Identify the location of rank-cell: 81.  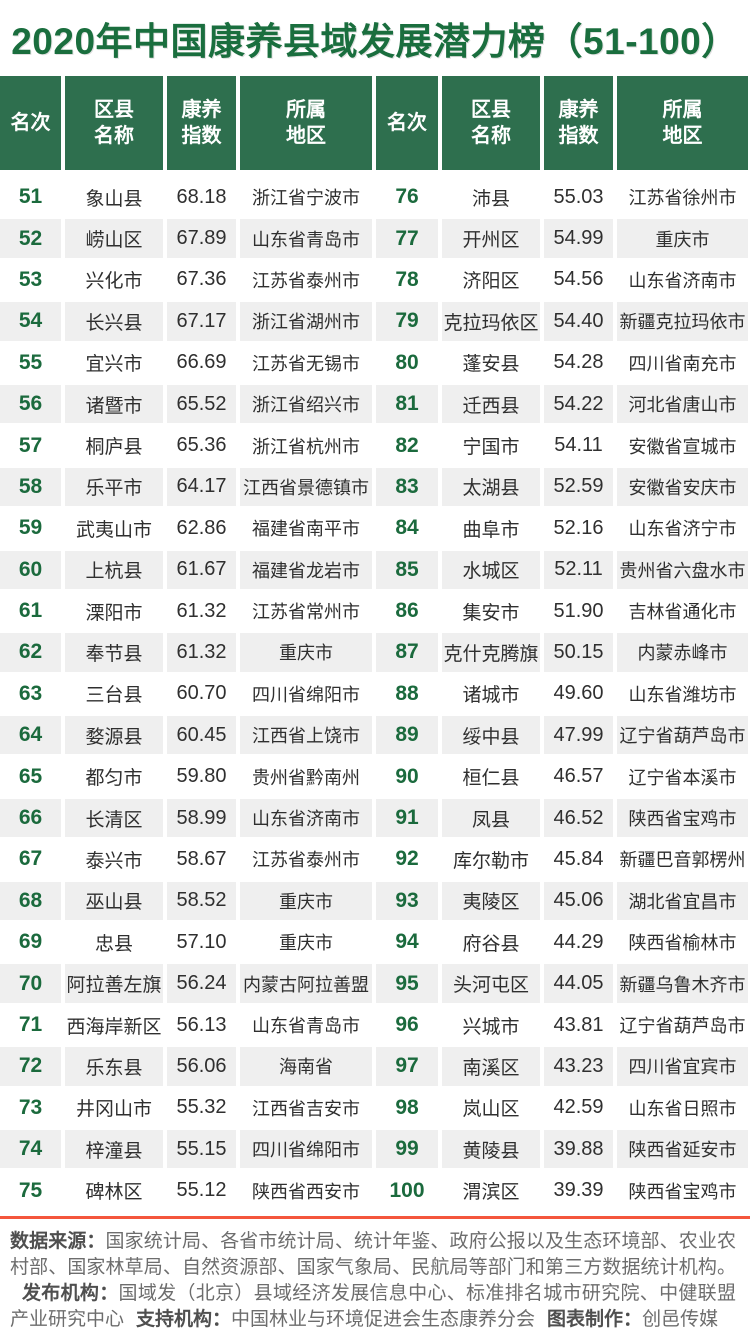
(407, 403).